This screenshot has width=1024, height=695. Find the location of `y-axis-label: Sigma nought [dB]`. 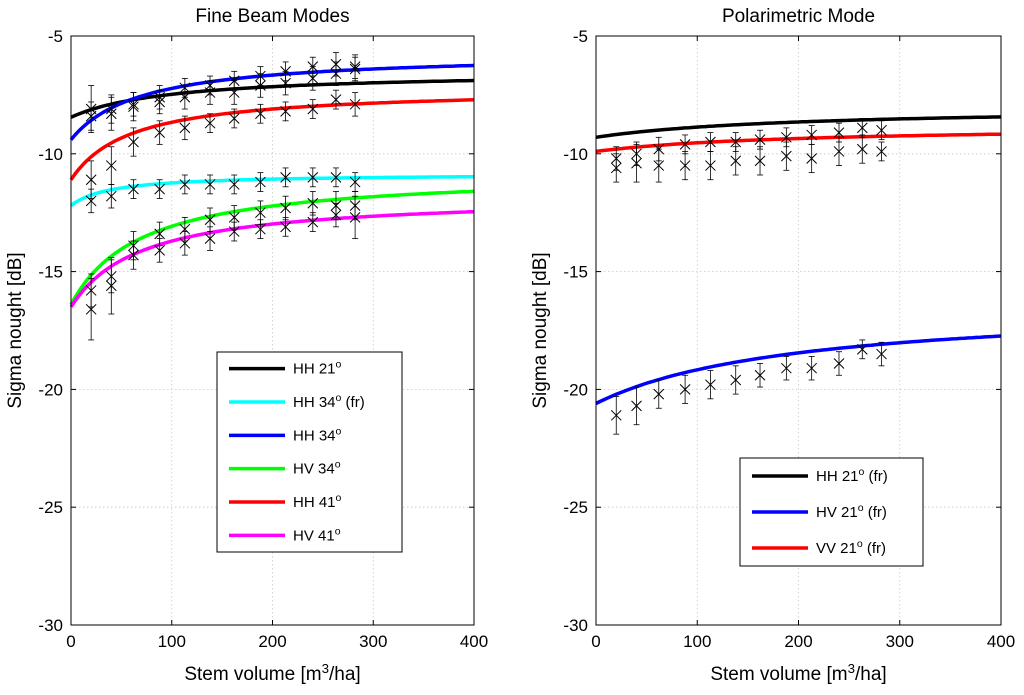

y-axis-label: Sigma nought [dB] is located at coordinates (15, 330).